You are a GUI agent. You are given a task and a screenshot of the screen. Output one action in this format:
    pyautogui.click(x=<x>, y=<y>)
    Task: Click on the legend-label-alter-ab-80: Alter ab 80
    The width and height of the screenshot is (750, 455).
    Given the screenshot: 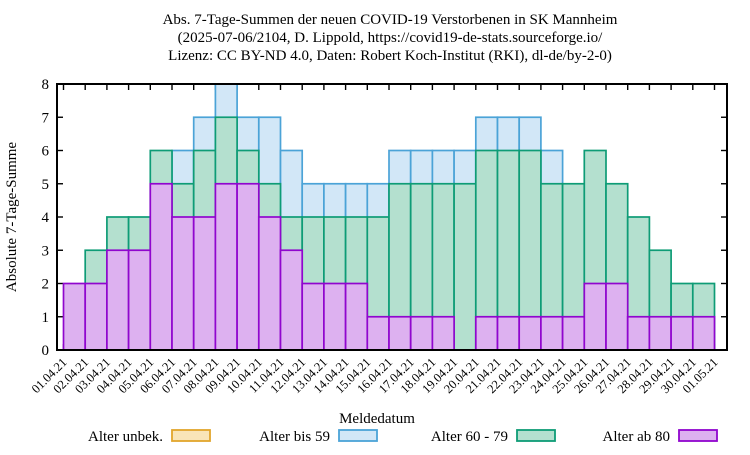 What is the action you would take?
    pyautogui.click(x=636, y=437)
    